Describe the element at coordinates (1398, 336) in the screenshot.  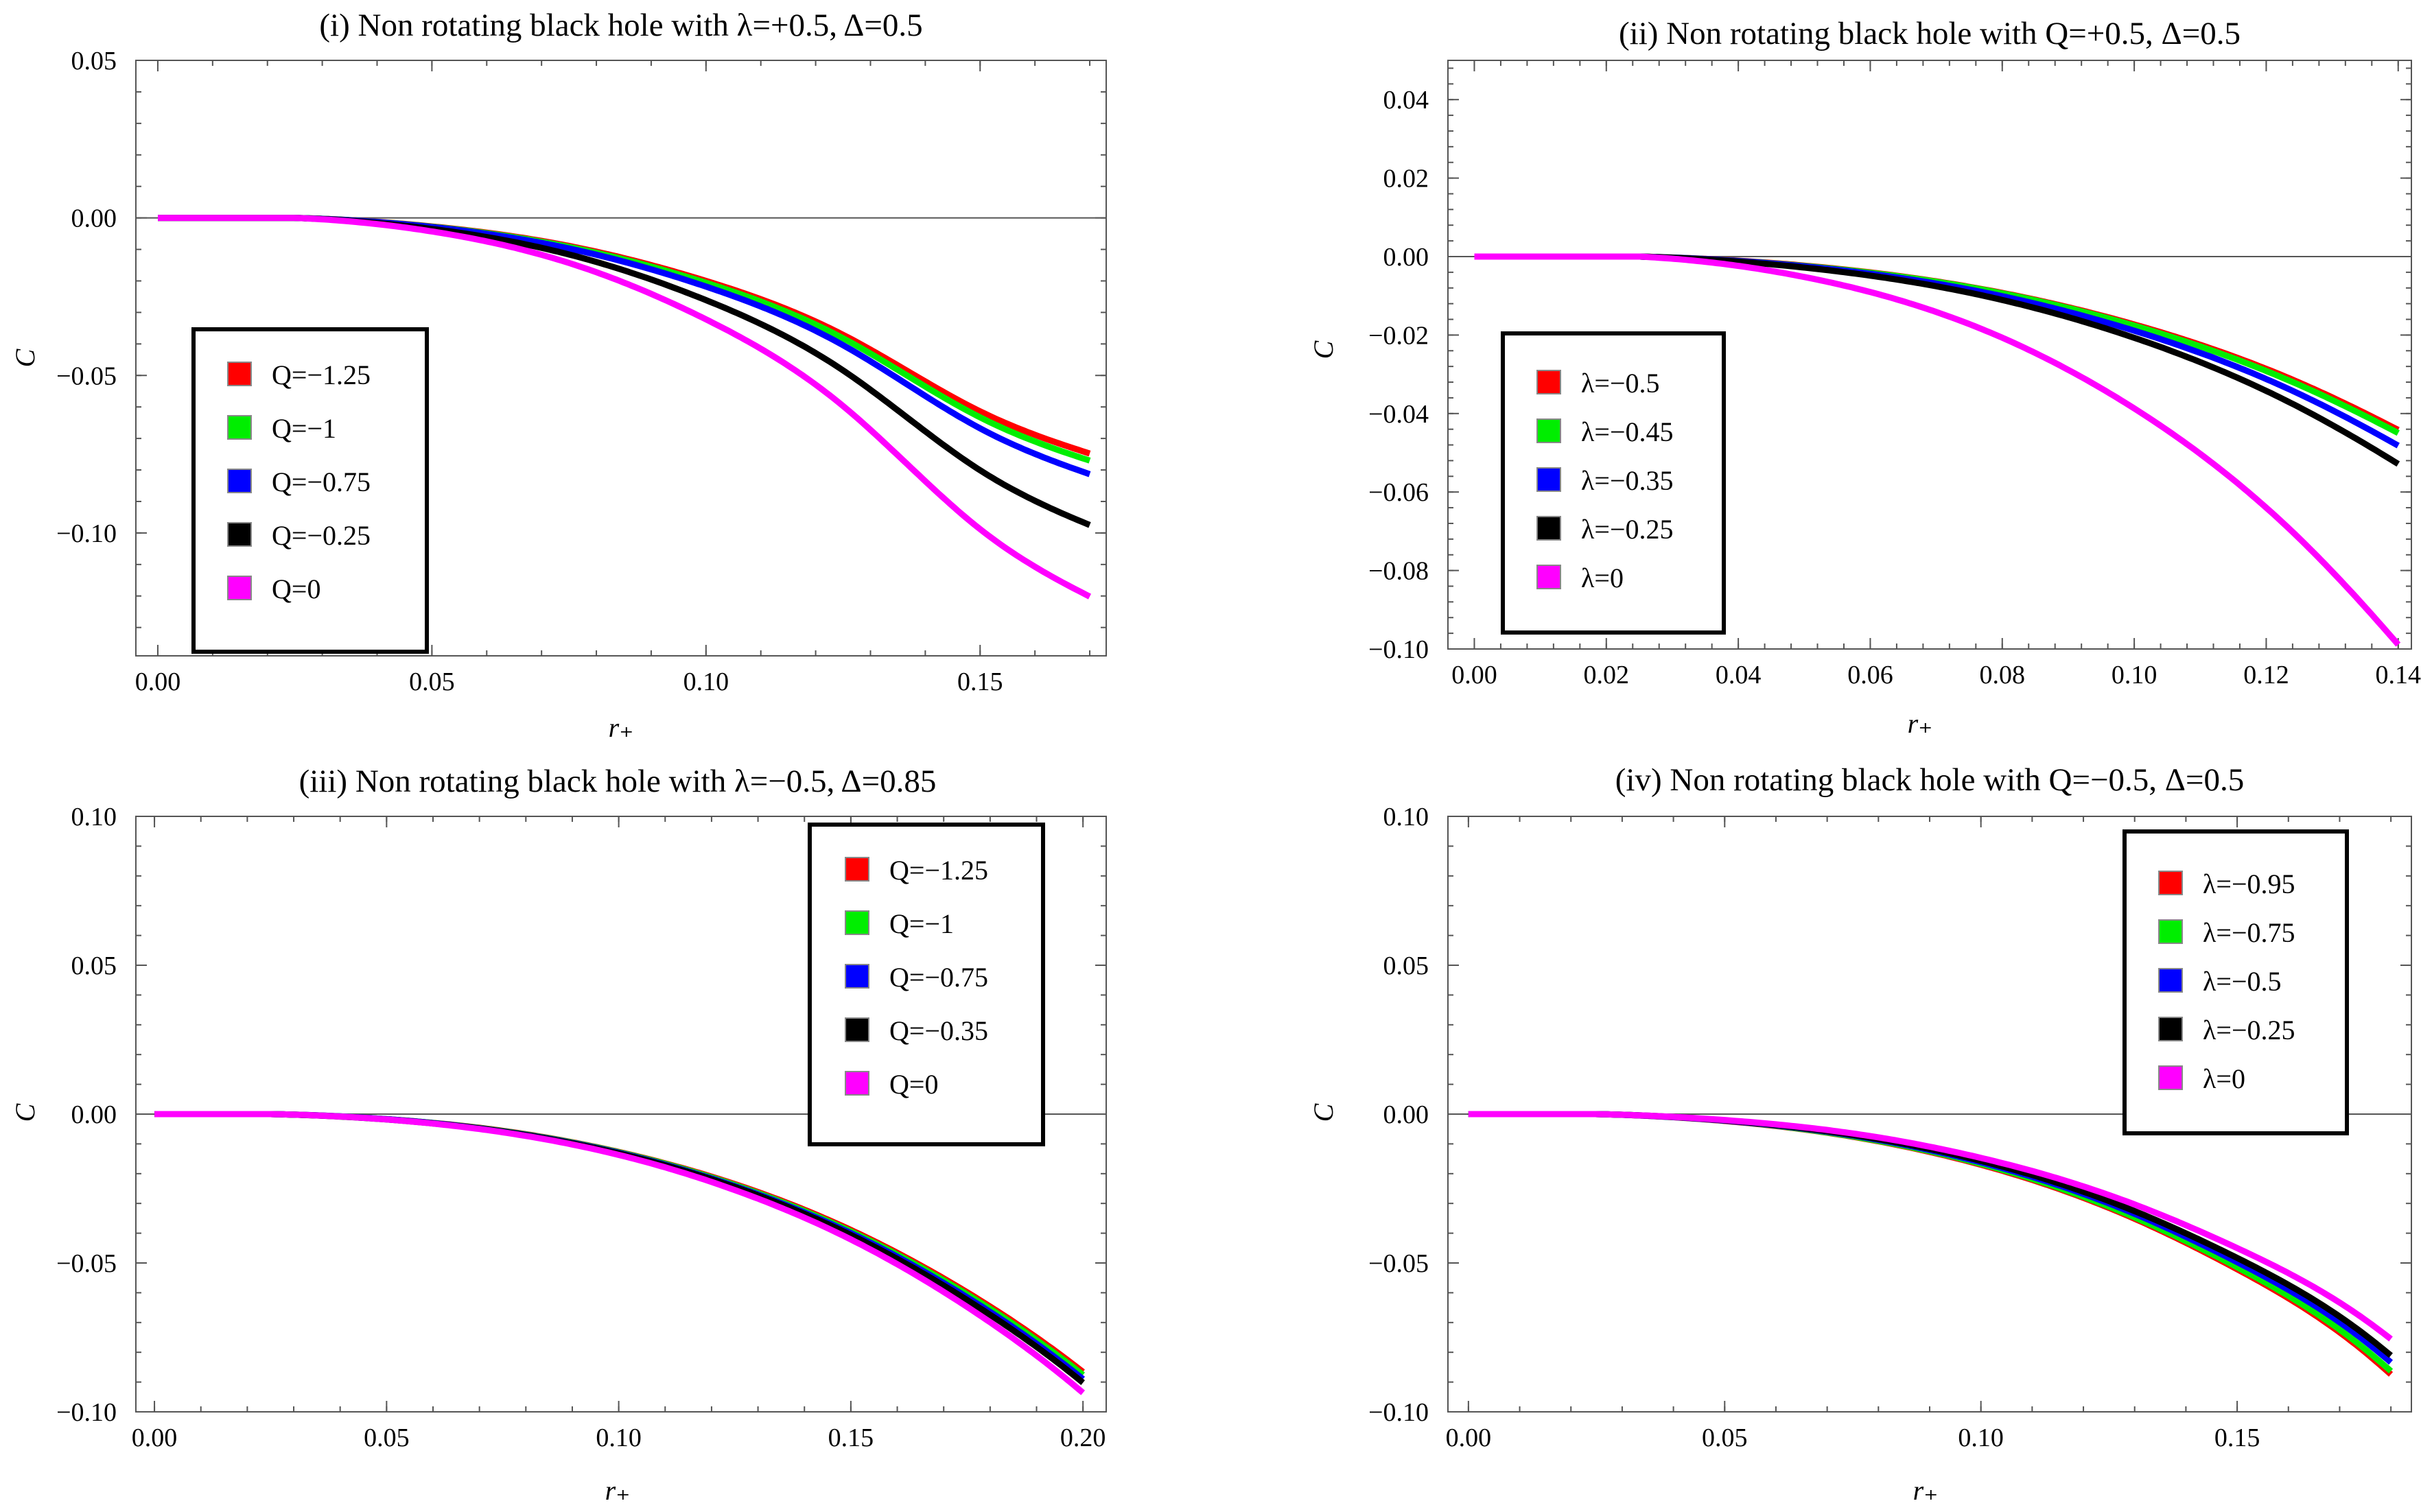
I see `y-tick-label: −0.02` at that location.